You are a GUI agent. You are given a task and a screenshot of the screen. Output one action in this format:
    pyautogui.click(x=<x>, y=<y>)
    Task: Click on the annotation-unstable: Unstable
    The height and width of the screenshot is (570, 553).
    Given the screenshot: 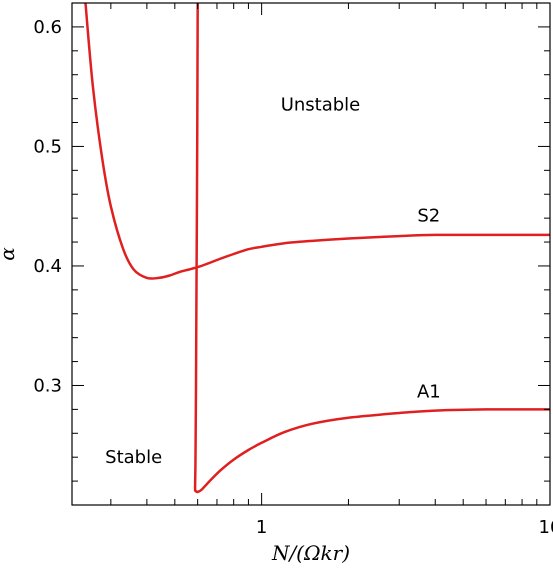 What is the action you would take?
    pyautogui.click(x=321, y=105)
    